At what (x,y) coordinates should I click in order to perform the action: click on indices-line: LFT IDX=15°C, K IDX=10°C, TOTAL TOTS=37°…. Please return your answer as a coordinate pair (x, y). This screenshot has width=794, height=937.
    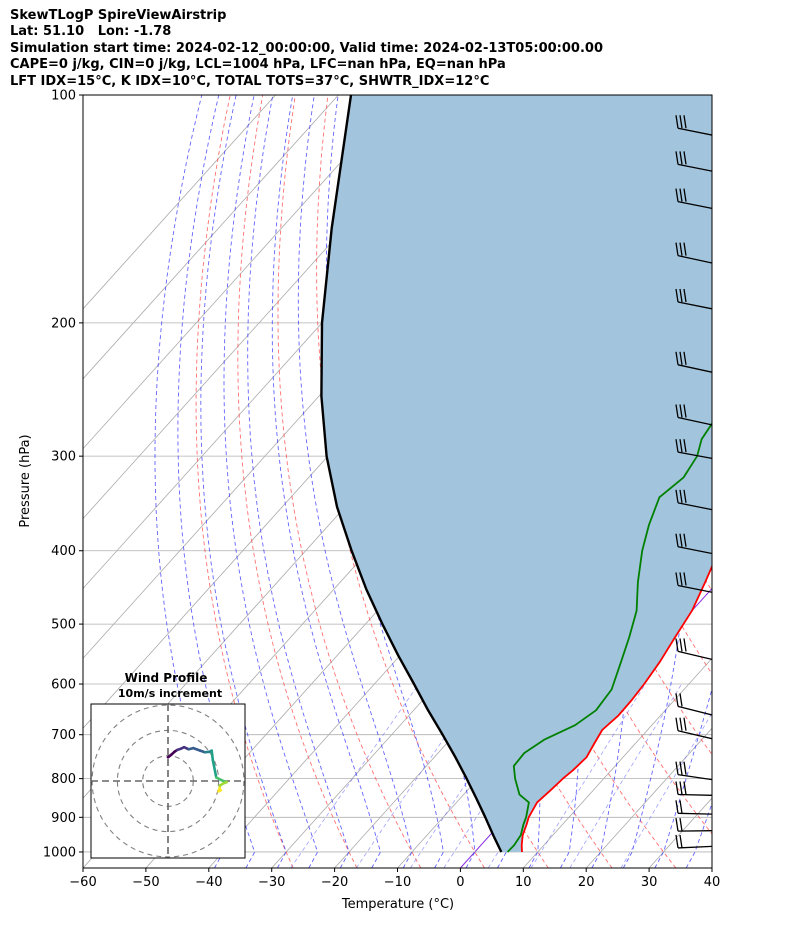
    Looking at the image, I should click on (250, 81).